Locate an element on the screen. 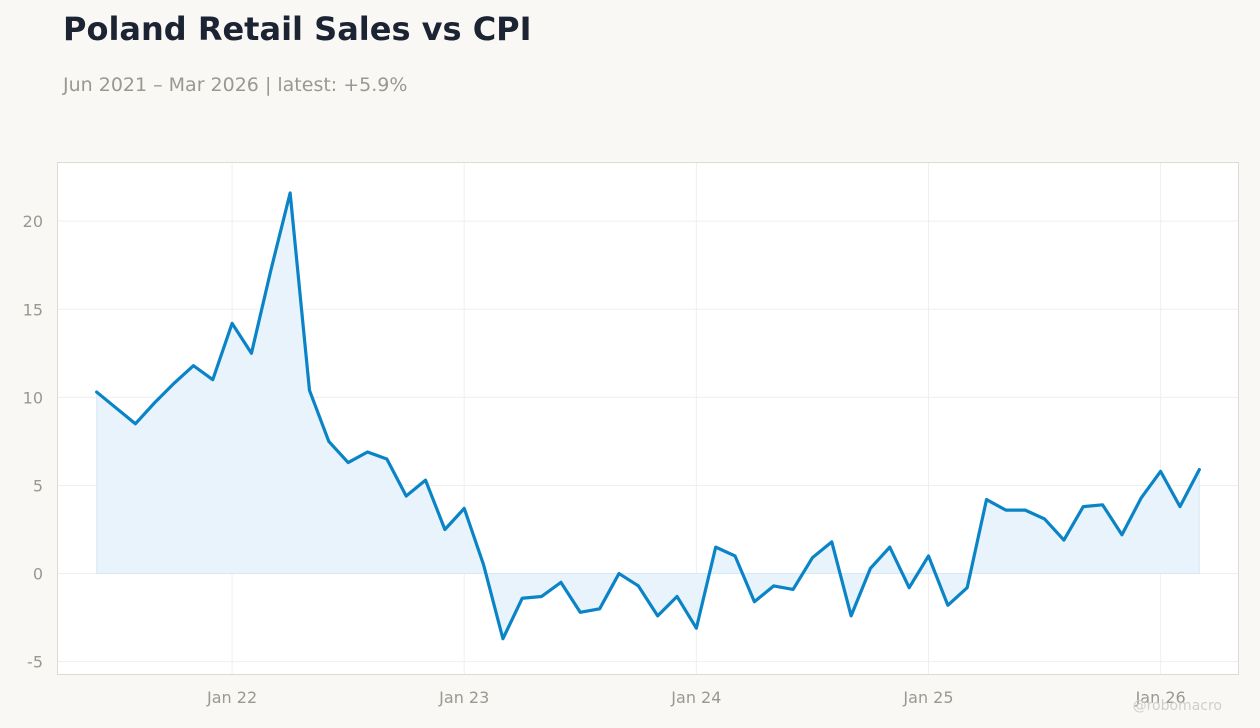 The height and width of the screenshot is (728, 1260). y-tick-label: -5 is located at coordinates (35, 662).